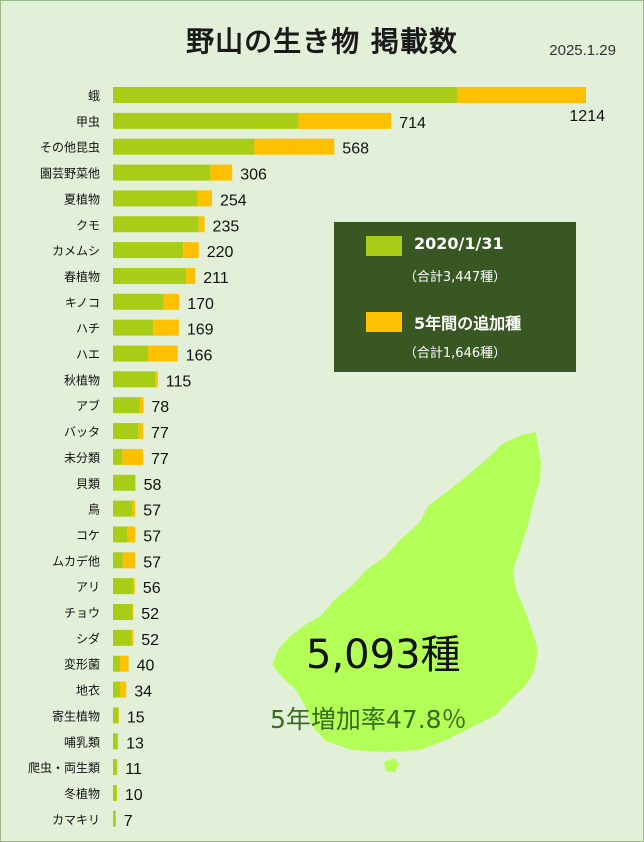 Image resolution: width=644 pixels, height=842 pixels. I want to click on category-label-26: 爬虫・両生類, so click(64, 768).